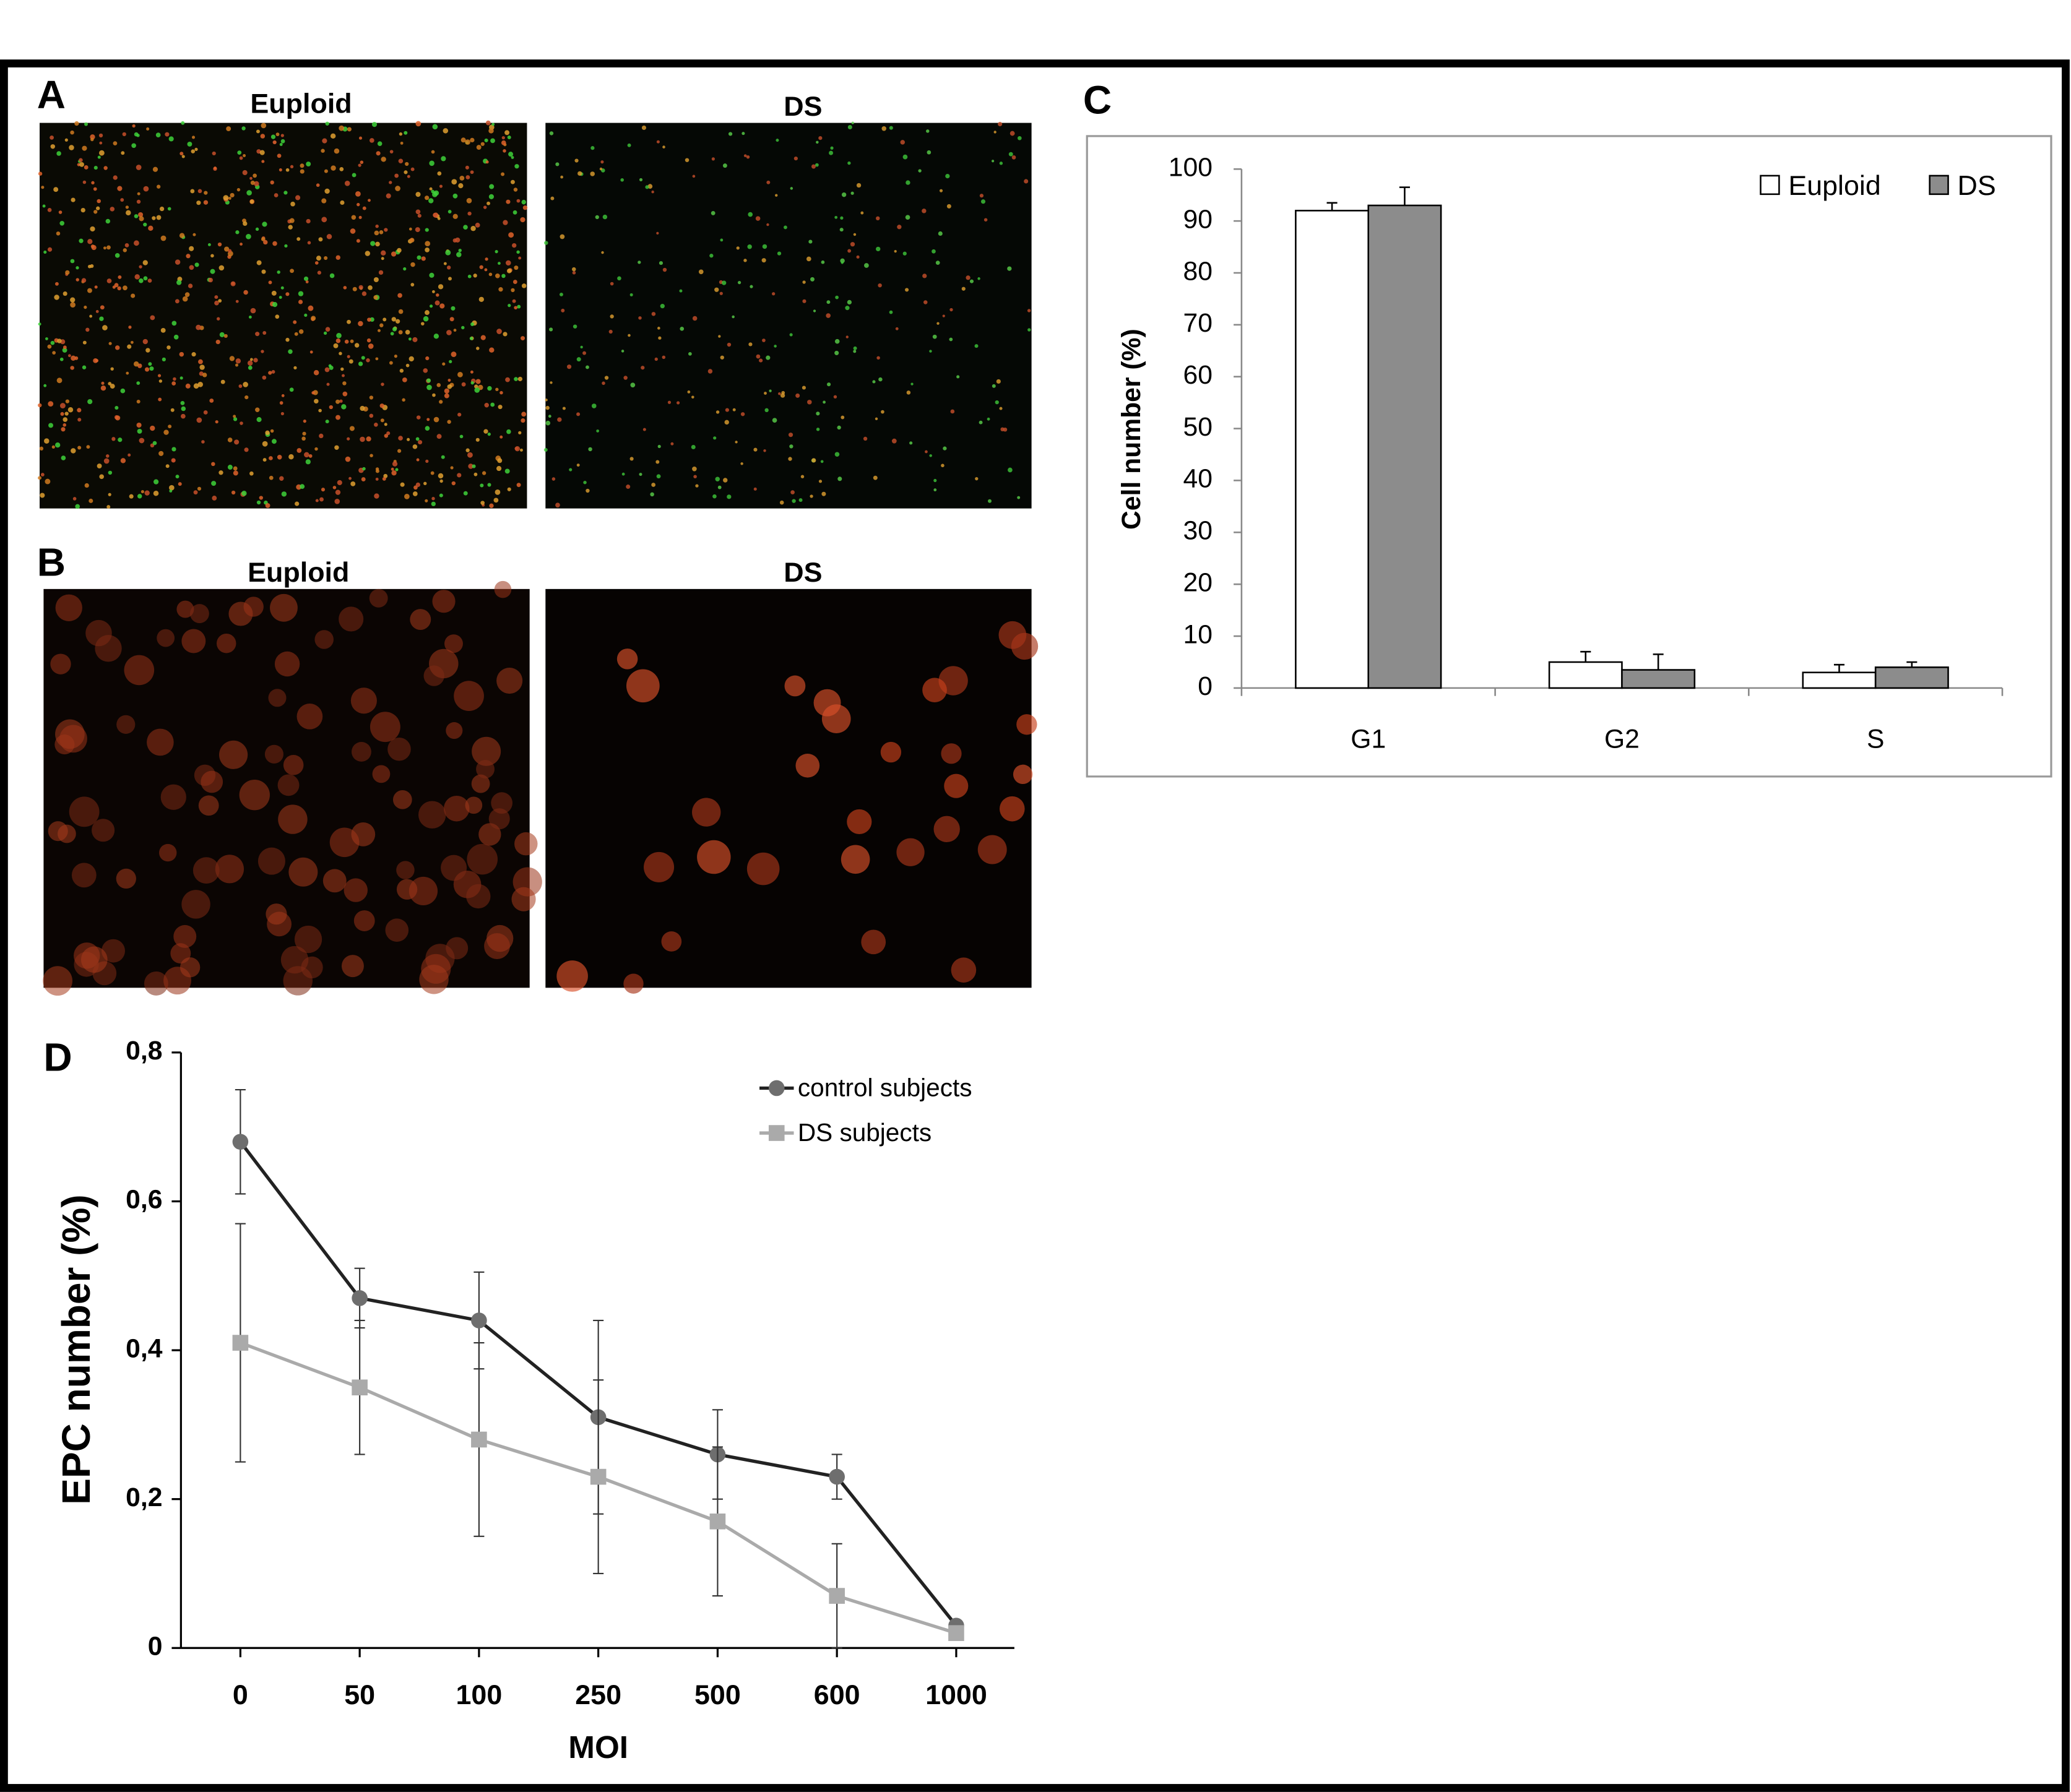 This screenshot has width=2071, height=1792. Describe the element at coordinates (298, 572) in the screenshot. I see `image-title: Euploid` at that location.